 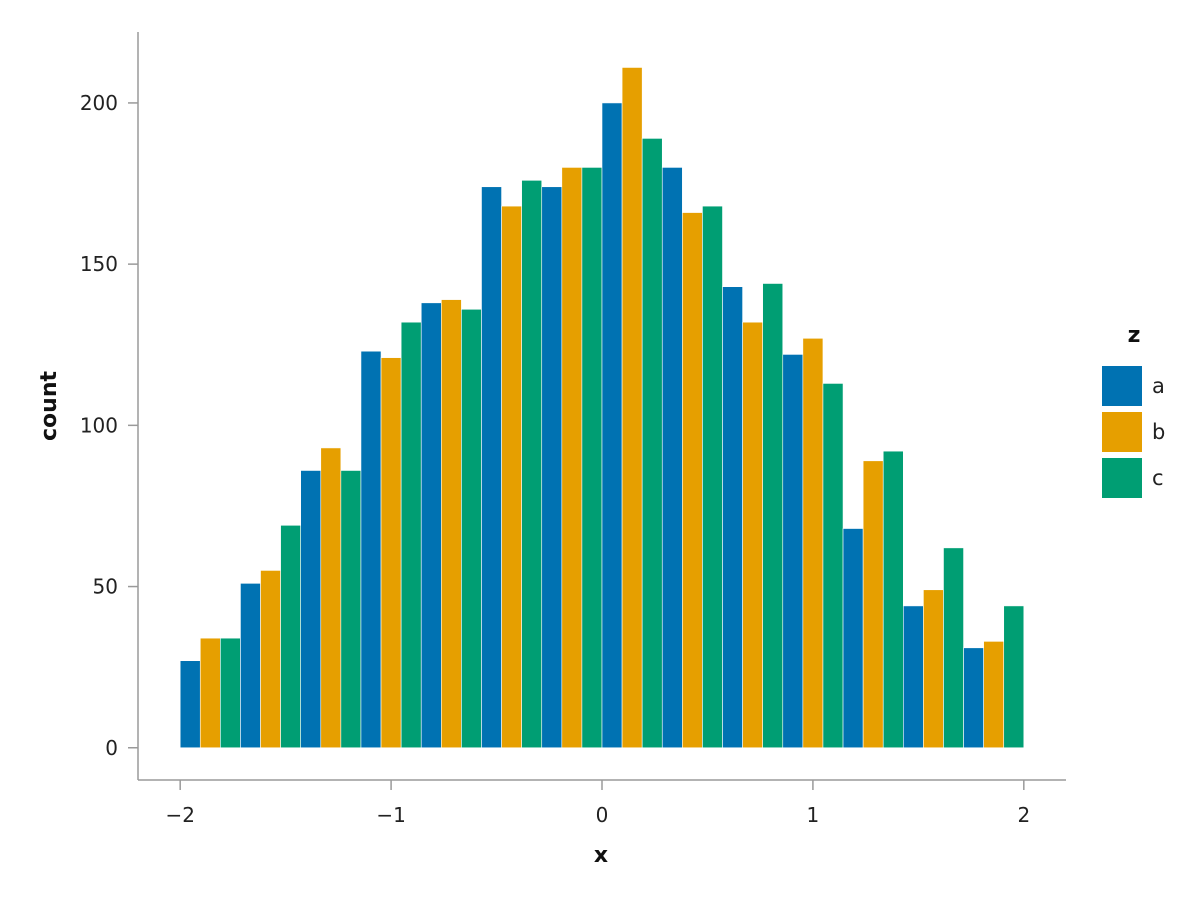 I want to click on legend-items: abc, so click(x=1133, y=432).